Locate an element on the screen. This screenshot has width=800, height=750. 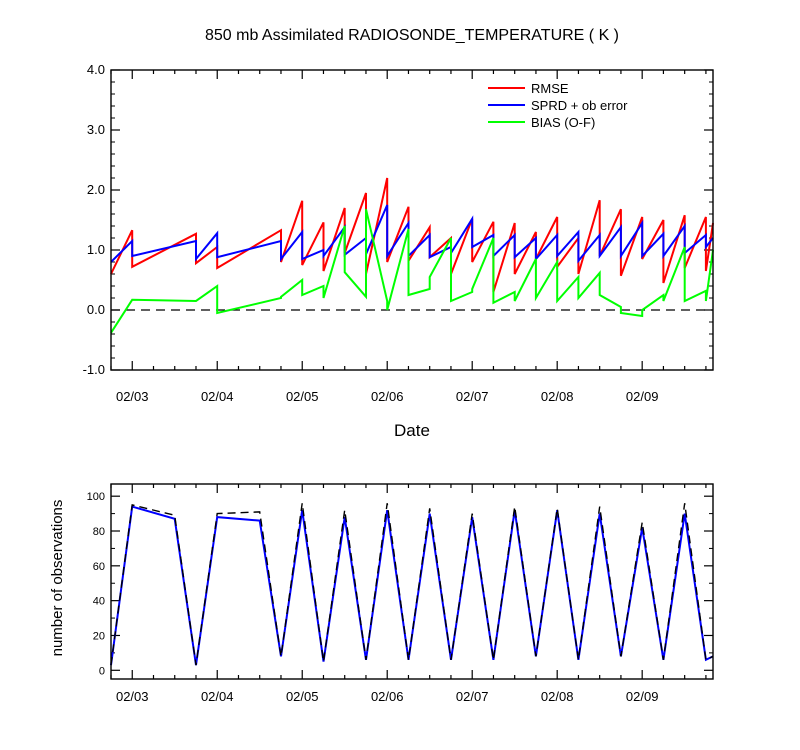
legend-label-rmse: RMSE is located at coordinates (550, 88).